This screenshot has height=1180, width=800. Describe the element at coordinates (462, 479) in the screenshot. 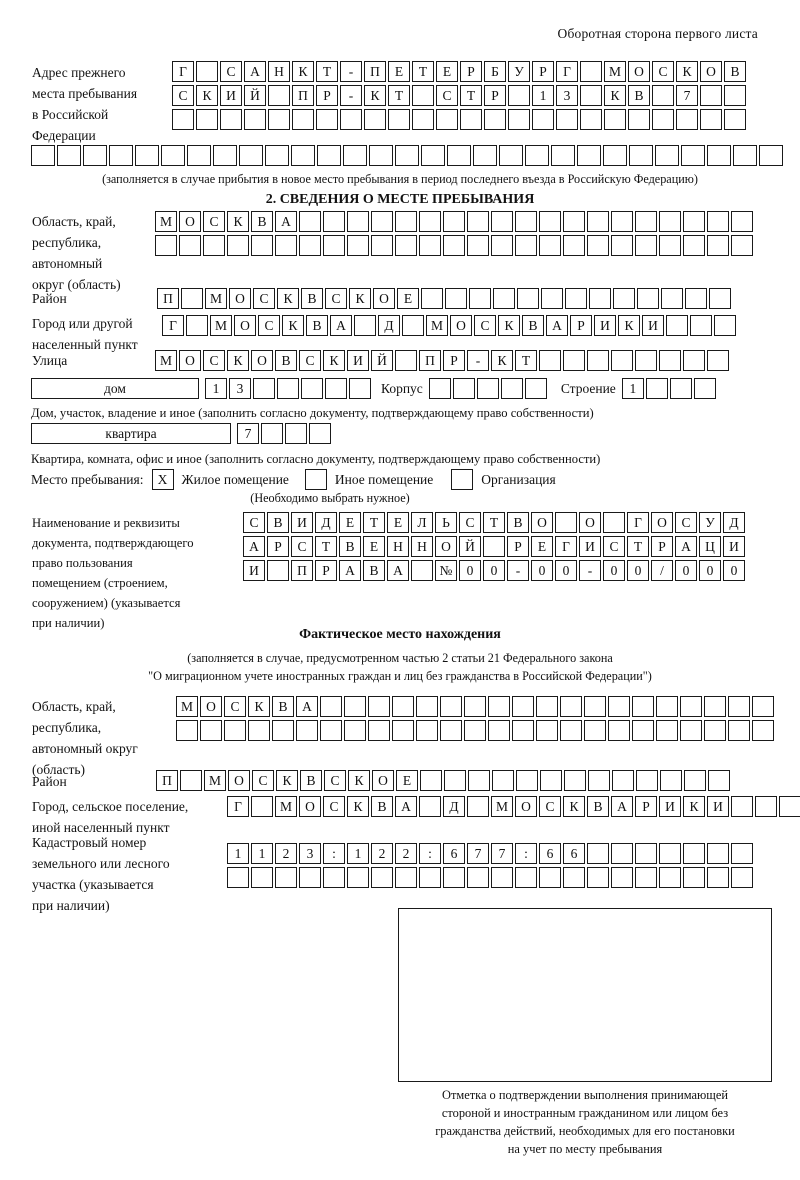

I see `checkbox-organizaciya` at that location.